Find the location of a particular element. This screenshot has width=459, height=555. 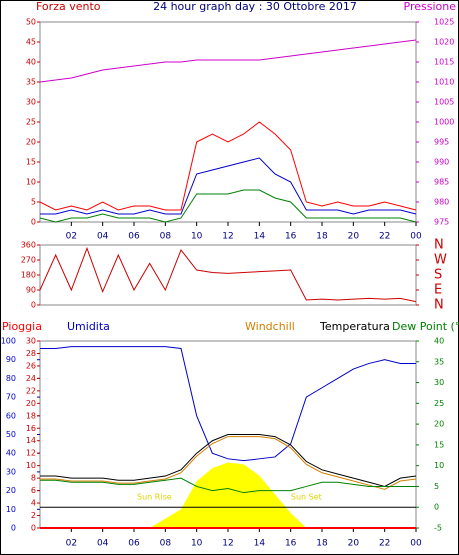

tick-label: 1020 is located at coordinates (444, 42).